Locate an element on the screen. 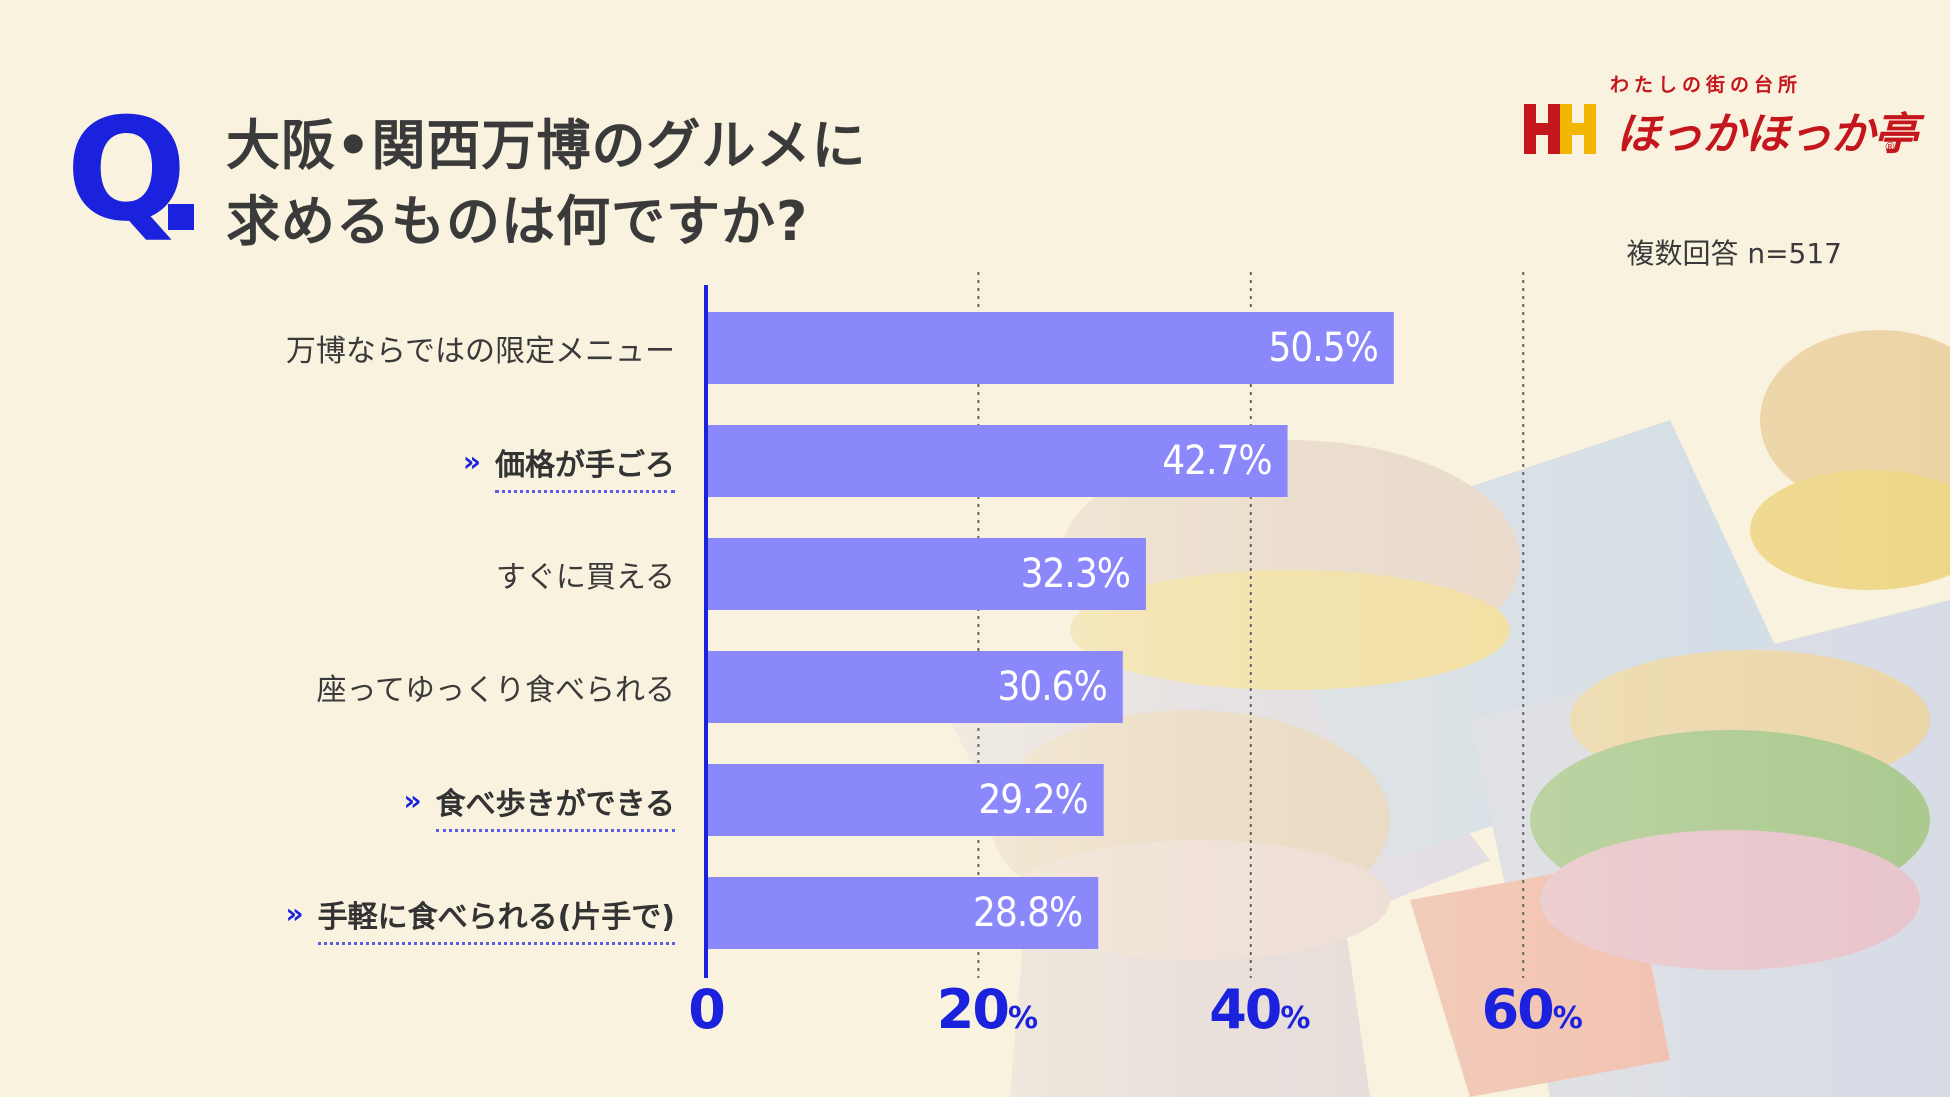  tick-label-40: 40% is located at coordinates (1259, 1009).